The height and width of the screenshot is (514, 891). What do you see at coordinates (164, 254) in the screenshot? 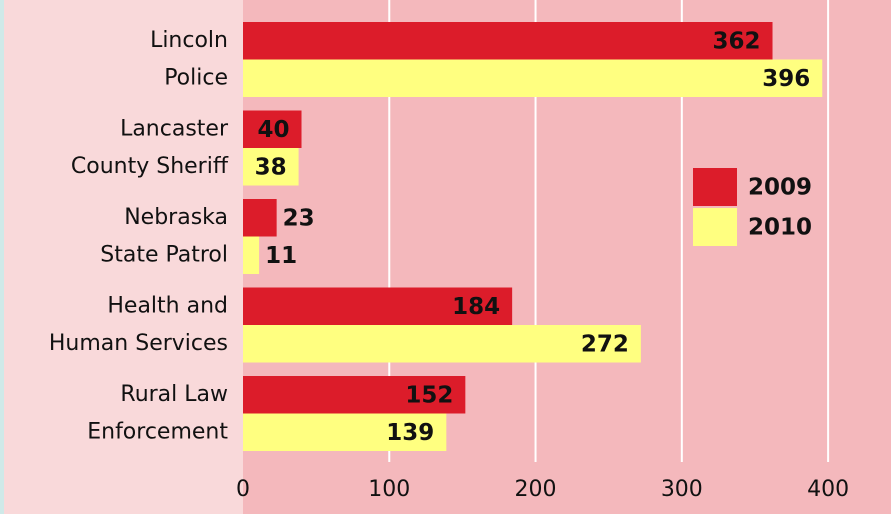
I see `category-label: State Patrol` at bounding box center [164, 254].